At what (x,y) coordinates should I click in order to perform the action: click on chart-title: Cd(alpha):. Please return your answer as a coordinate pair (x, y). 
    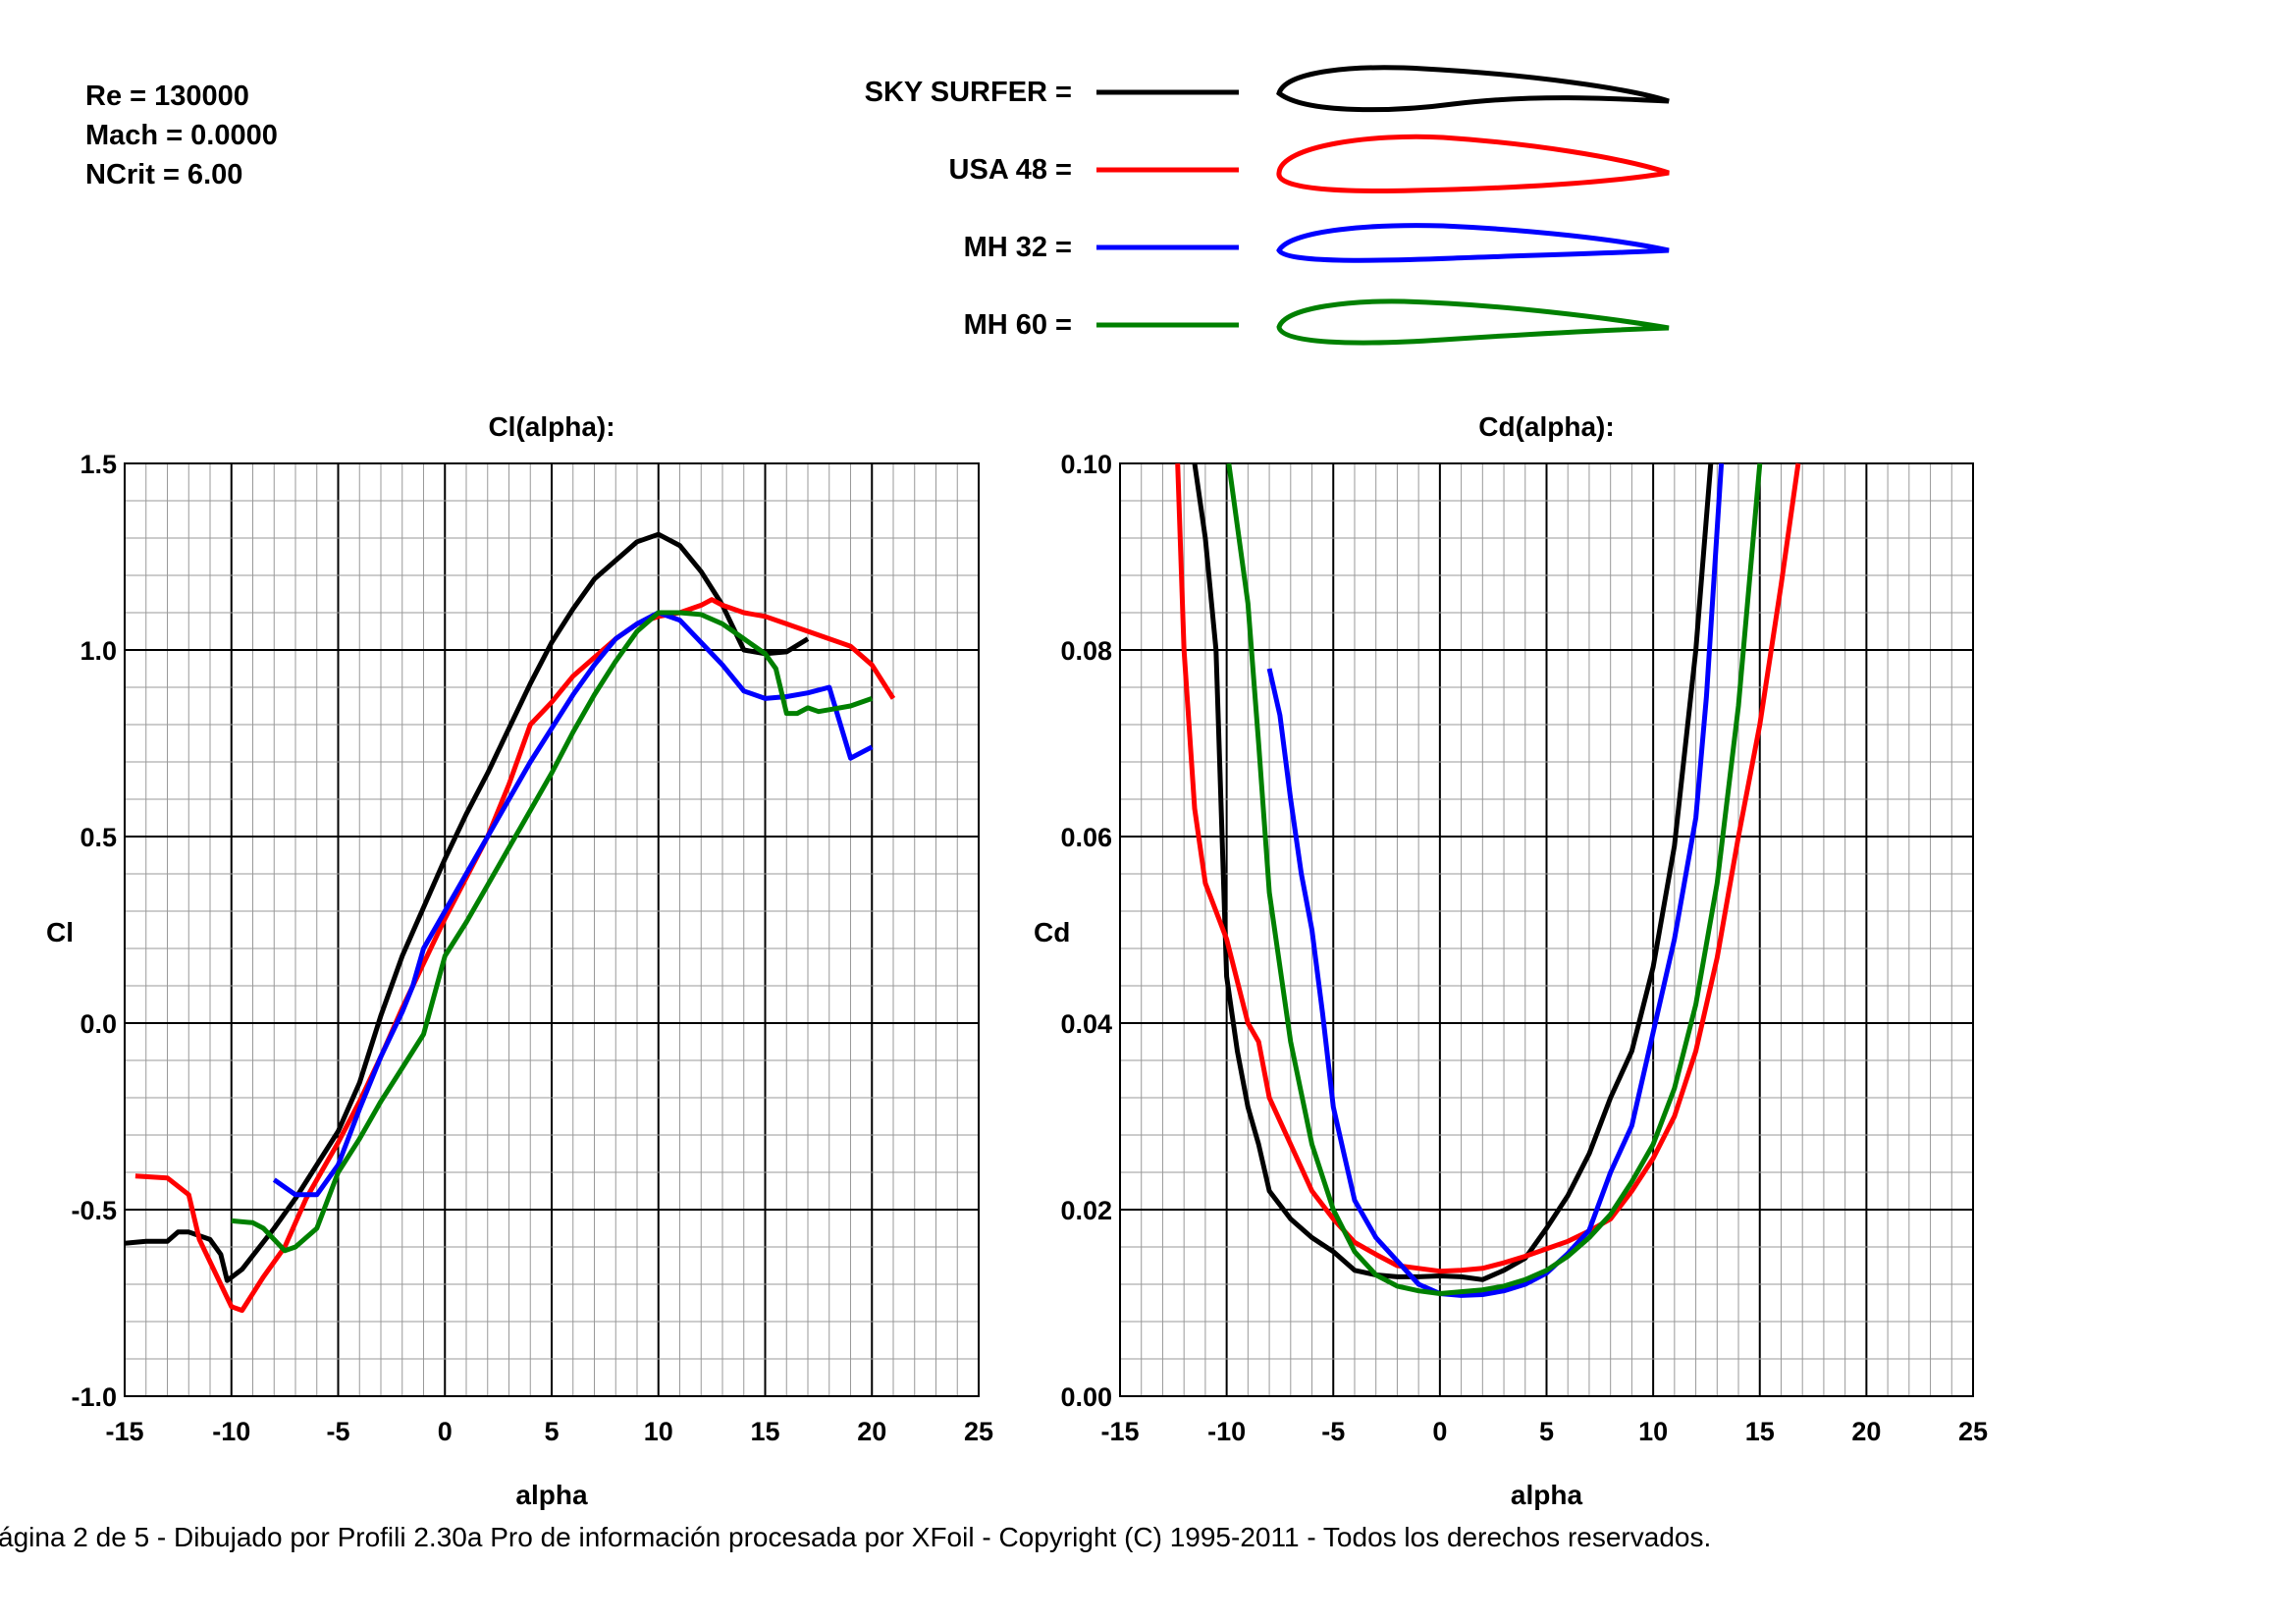
    Looking at the image, I should click on (1546, 427).